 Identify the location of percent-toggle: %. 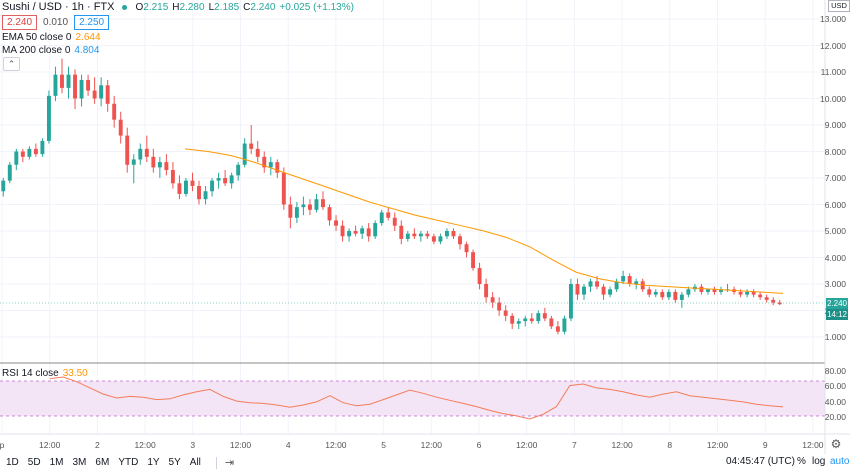
(801, 461).